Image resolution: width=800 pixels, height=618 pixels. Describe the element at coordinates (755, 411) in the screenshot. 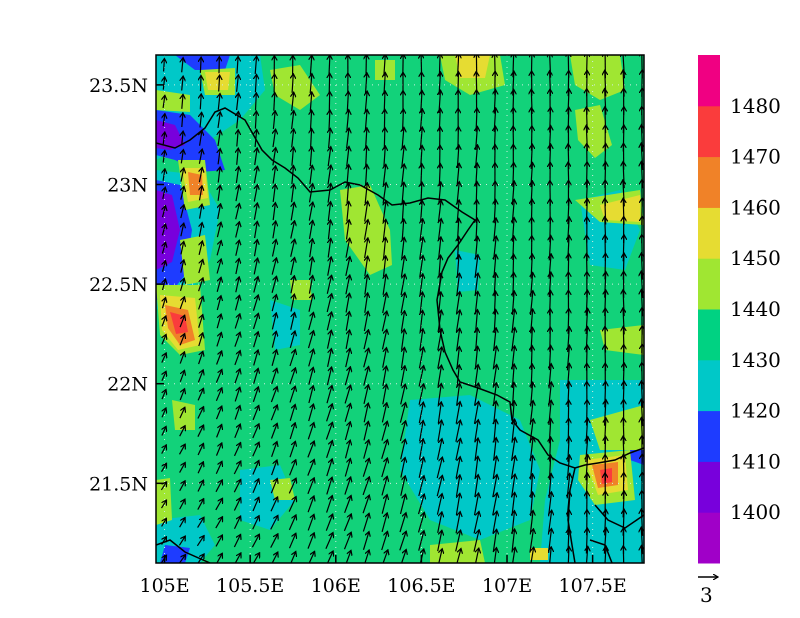

I see `colorbar-label: 1420` at that location.